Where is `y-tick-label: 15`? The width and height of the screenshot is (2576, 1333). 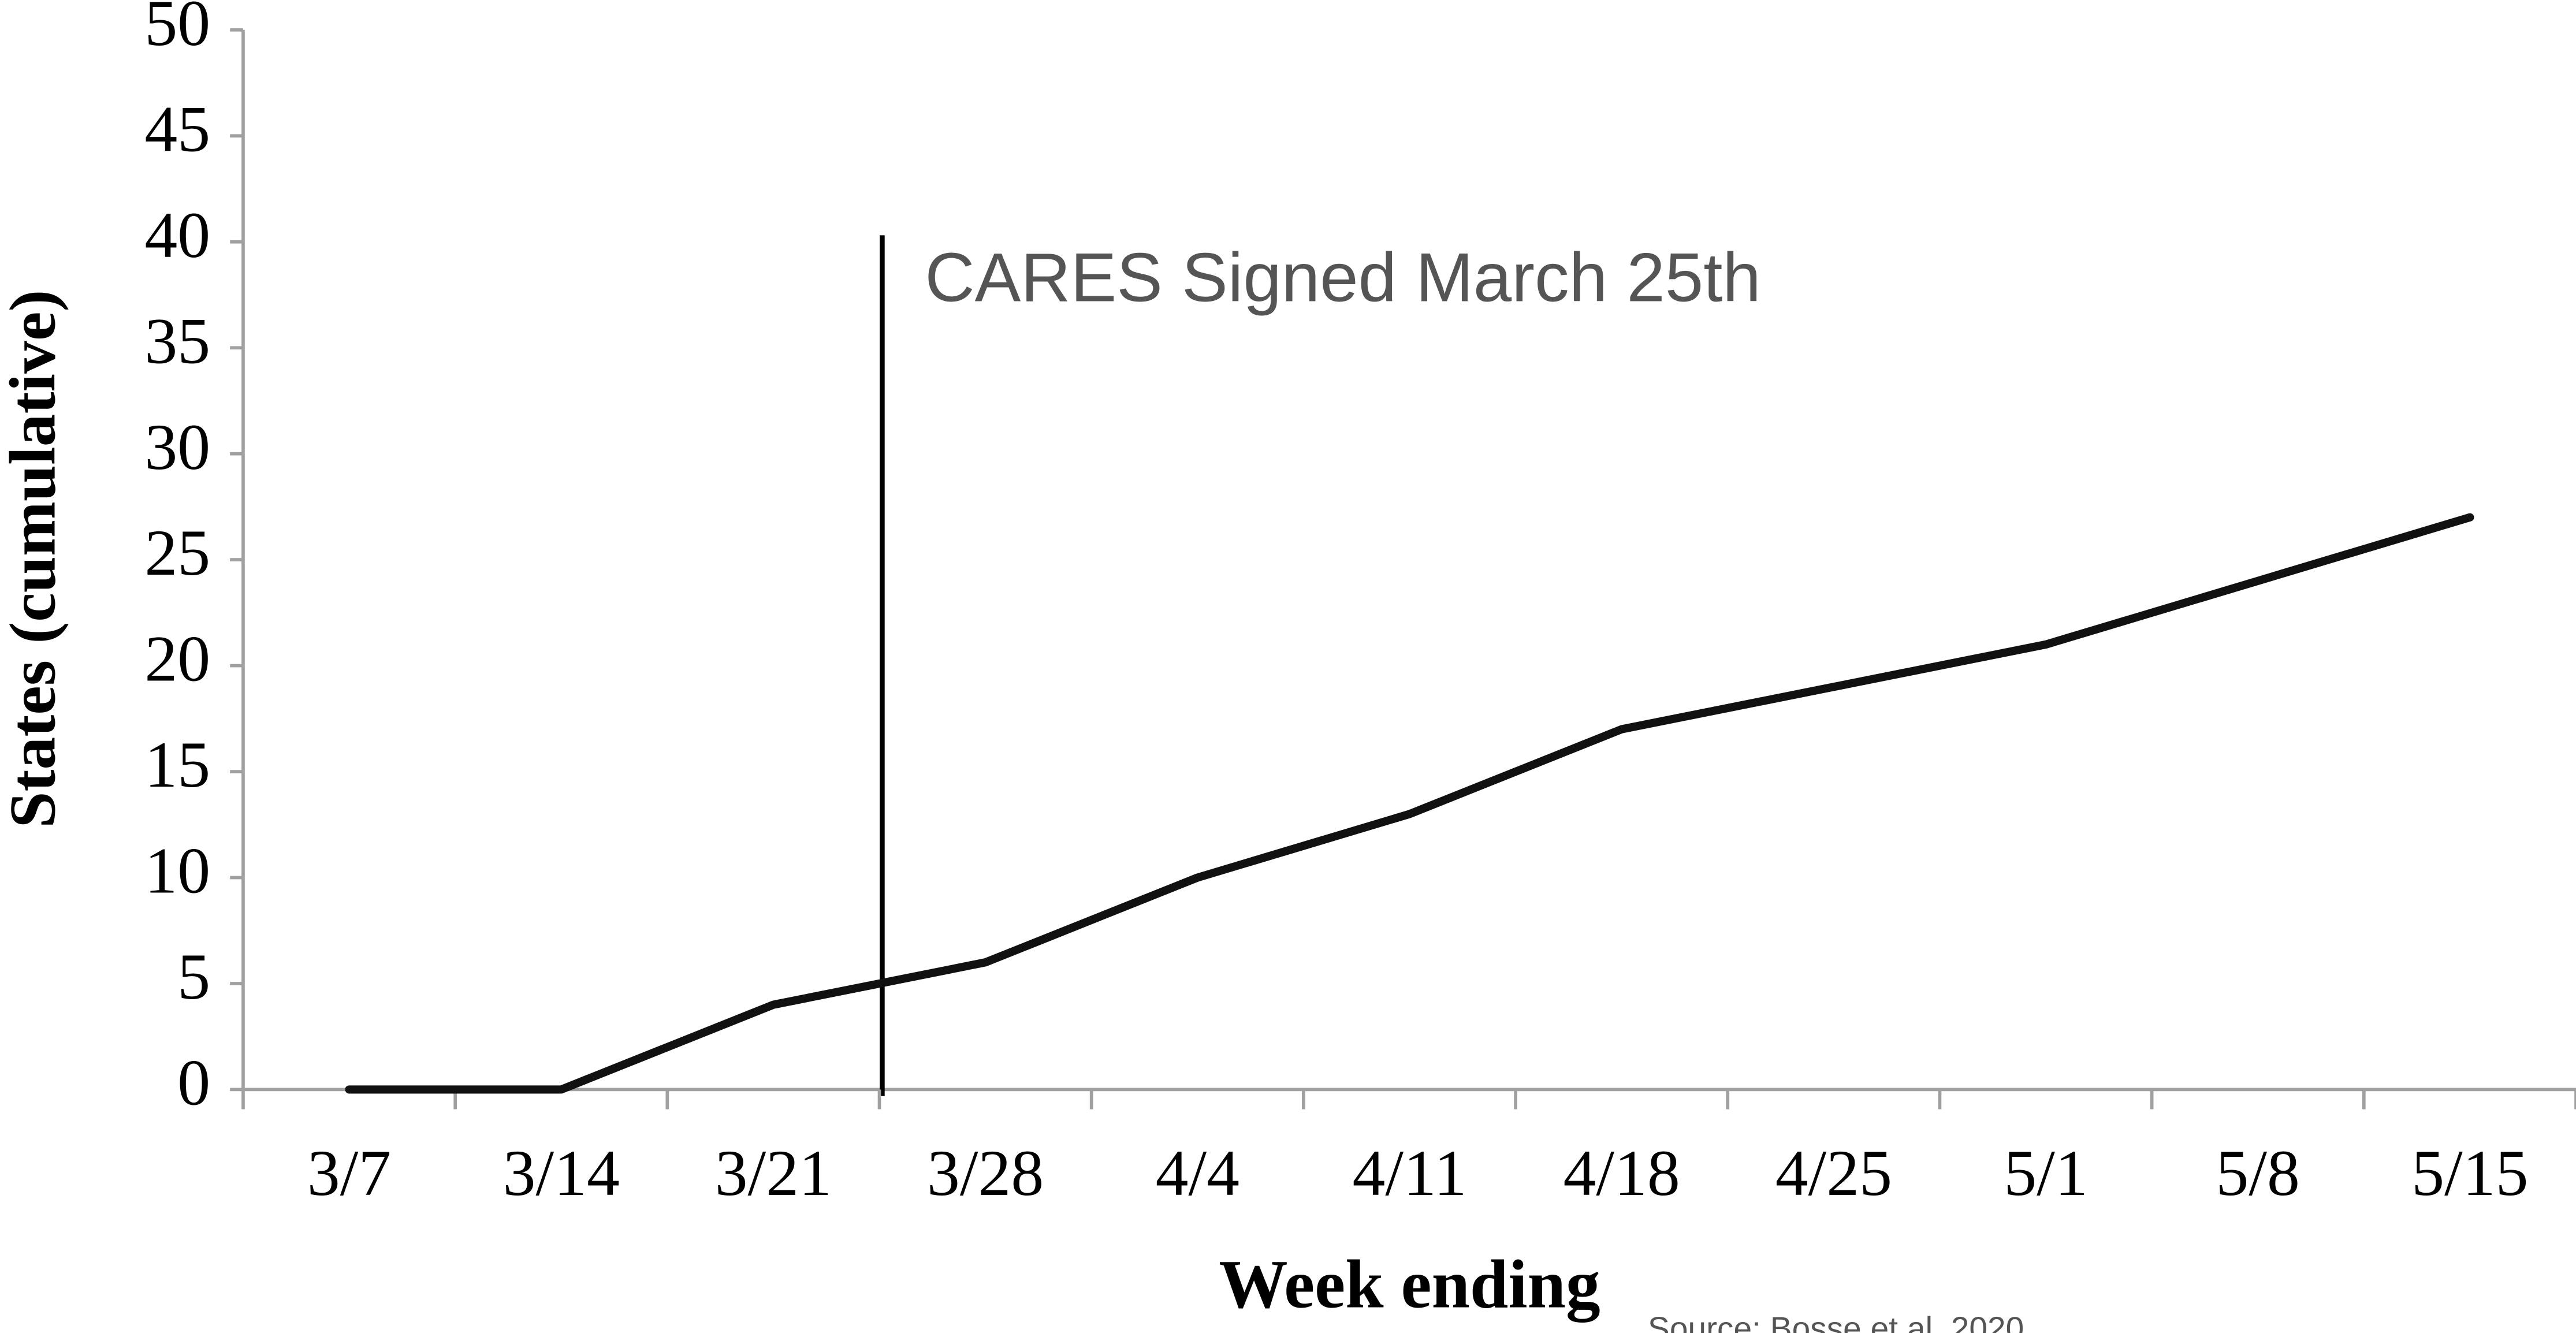 y-tick-label: 15 is located at coordinates (177, 764).